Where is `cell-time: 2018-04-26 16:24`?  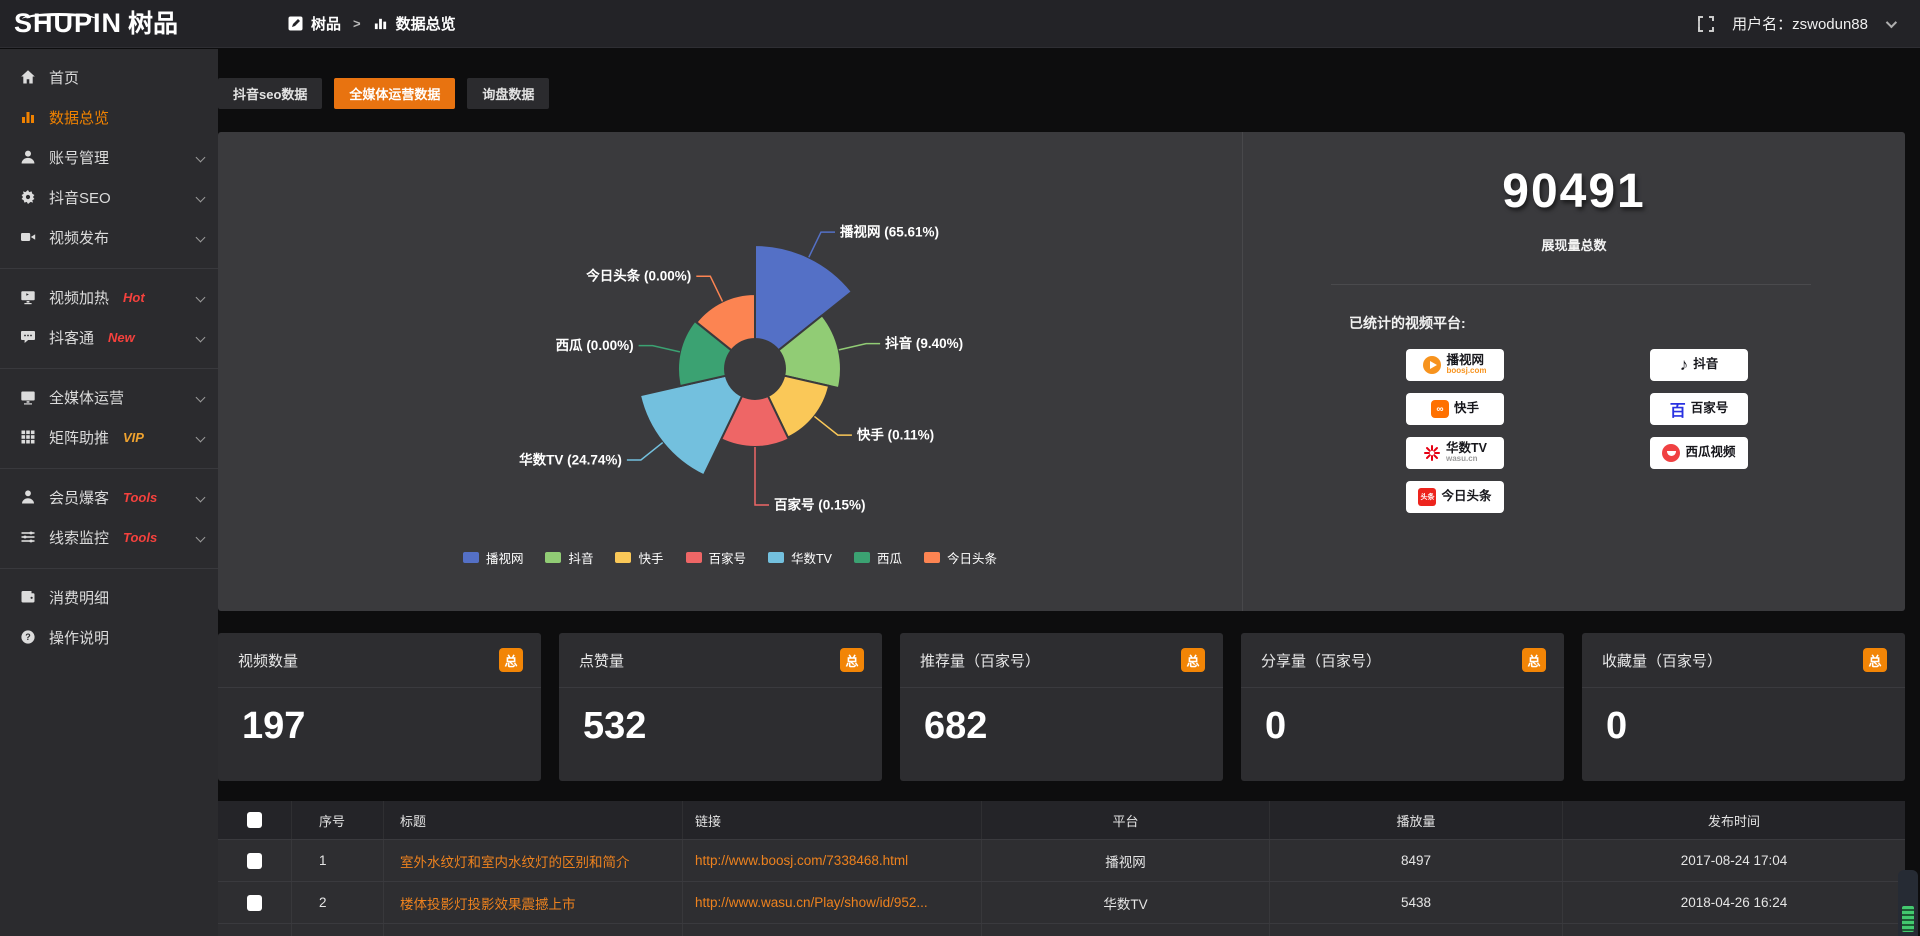
cell-time: 2018-04-26 16:24 is located at coordinates (1734, 902).